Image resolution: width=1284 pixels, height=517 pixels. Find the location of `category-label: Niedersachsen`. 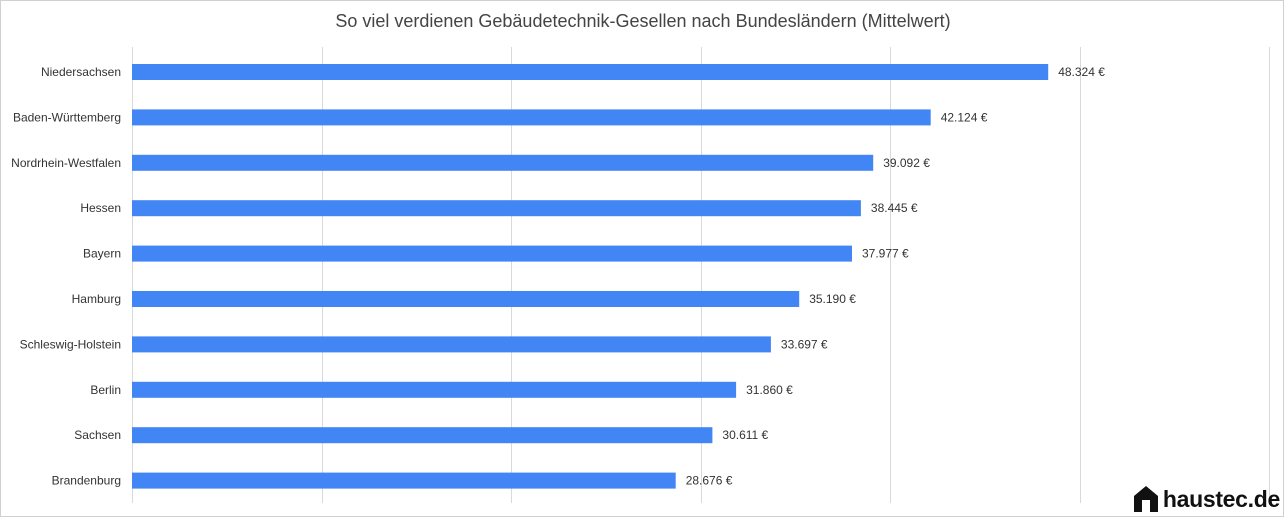

category-label: Niedersachsen is located at coordinates (81, 72).